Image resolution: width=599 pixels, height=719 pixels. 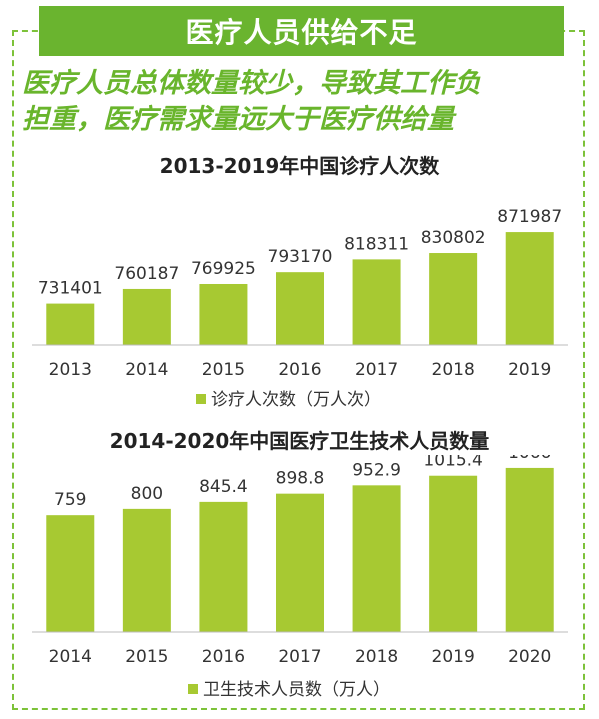 I want to click on data-label-2014: 760187, so click(x=146, y=274).